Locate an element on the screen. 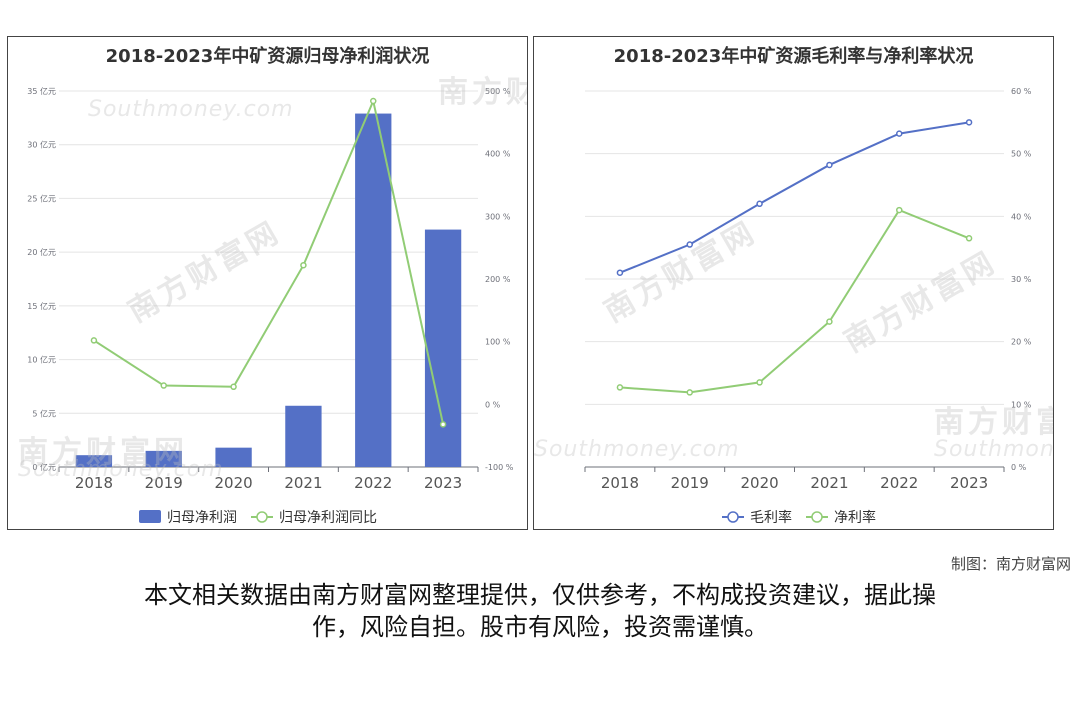  y-left-tick-label: 0 亿元 is located at coordinates (44, 467).